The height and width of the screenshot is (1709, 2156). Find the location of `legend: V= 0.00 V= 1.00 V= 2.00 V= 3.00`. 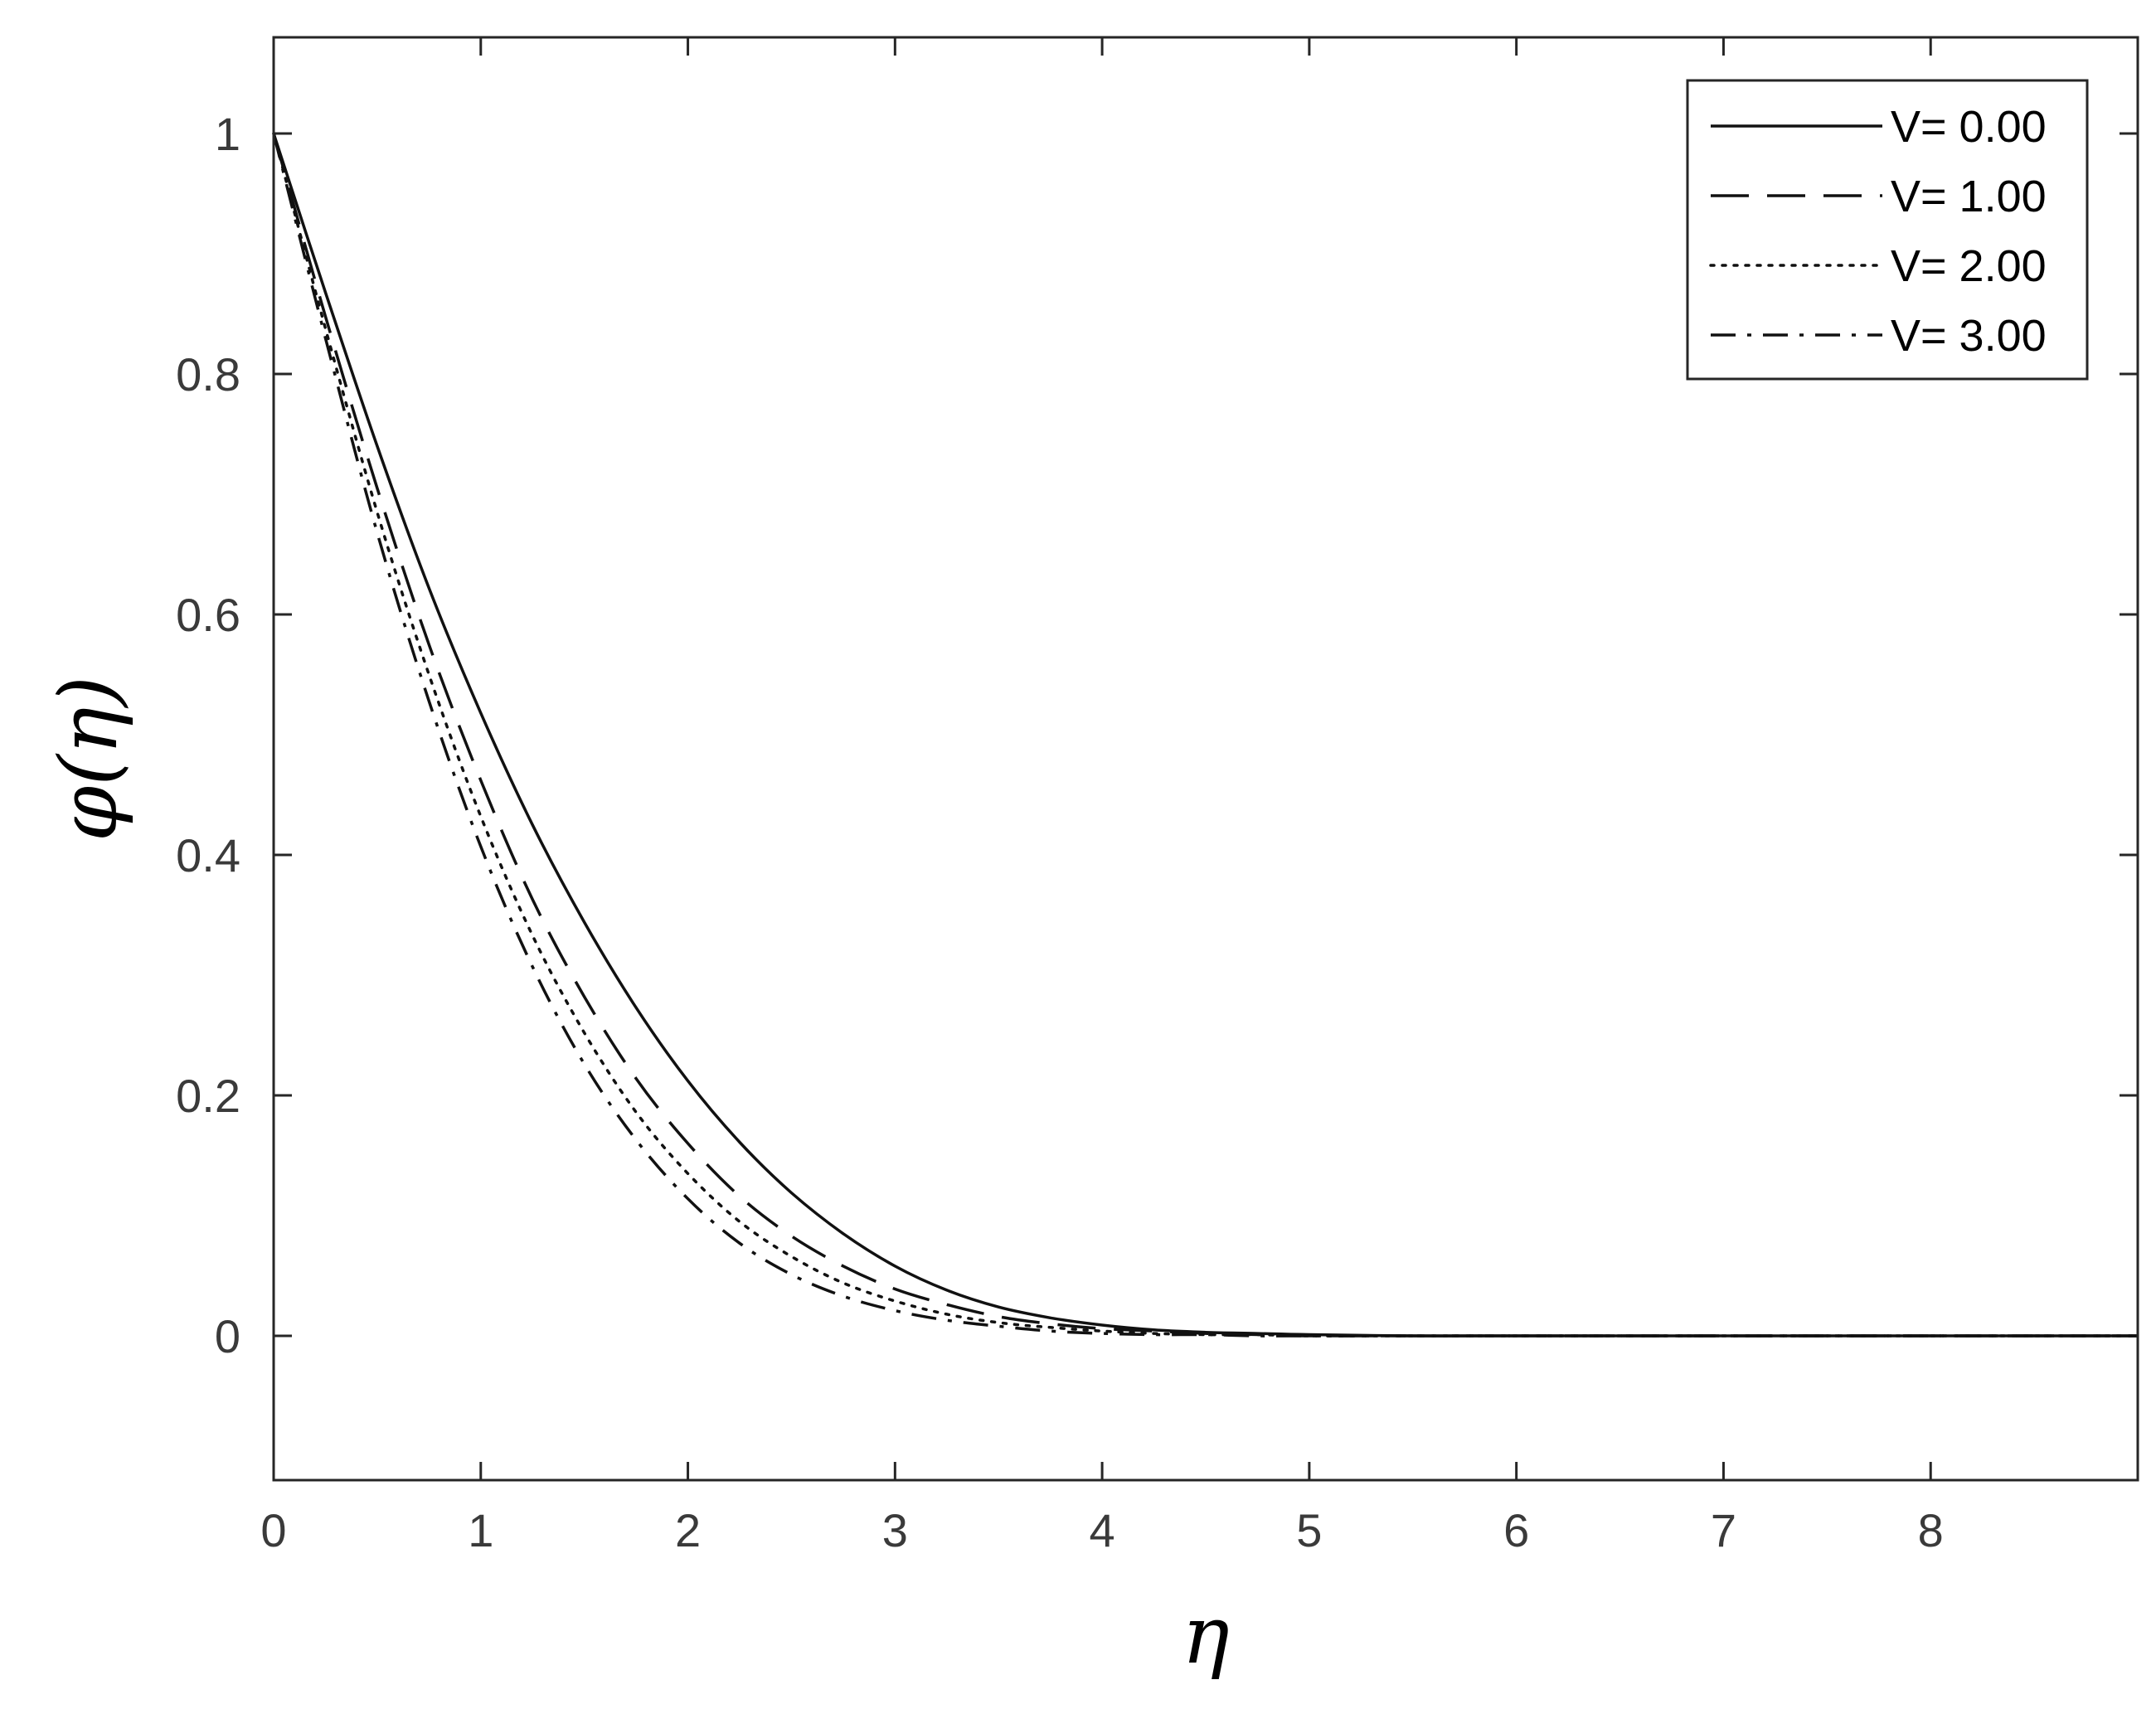

legend: V= 0.00 V= 1.00 V= 2.00 V= 3.00 is located at coordinates (1887, 230).